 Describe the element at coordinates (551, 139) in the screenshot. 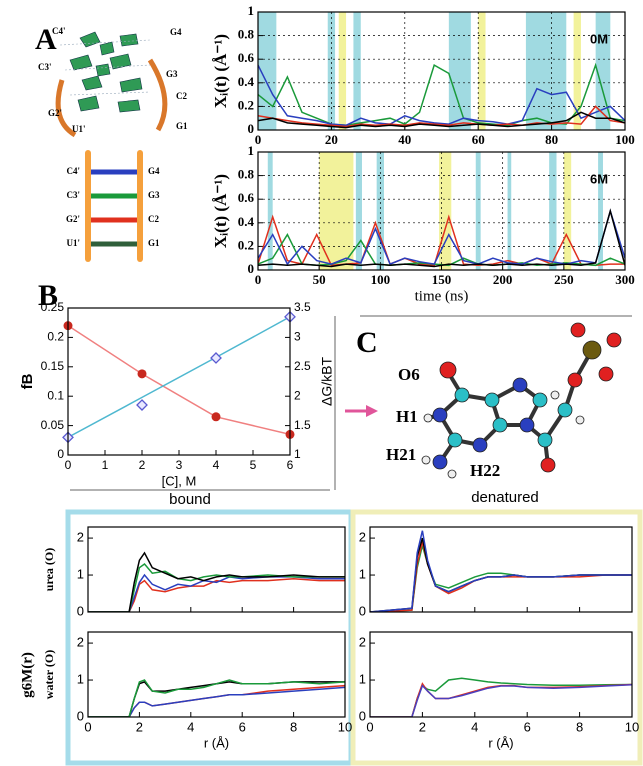

I see `x-tick-label: 80` at that location.